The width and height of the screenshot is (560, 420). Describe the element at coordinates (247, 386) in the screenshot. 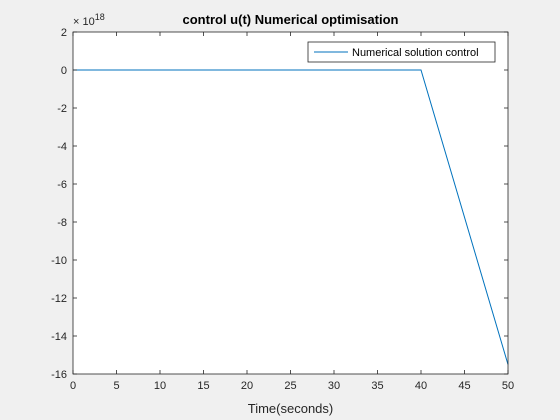

I see `x-tick-label: 20` at that location.